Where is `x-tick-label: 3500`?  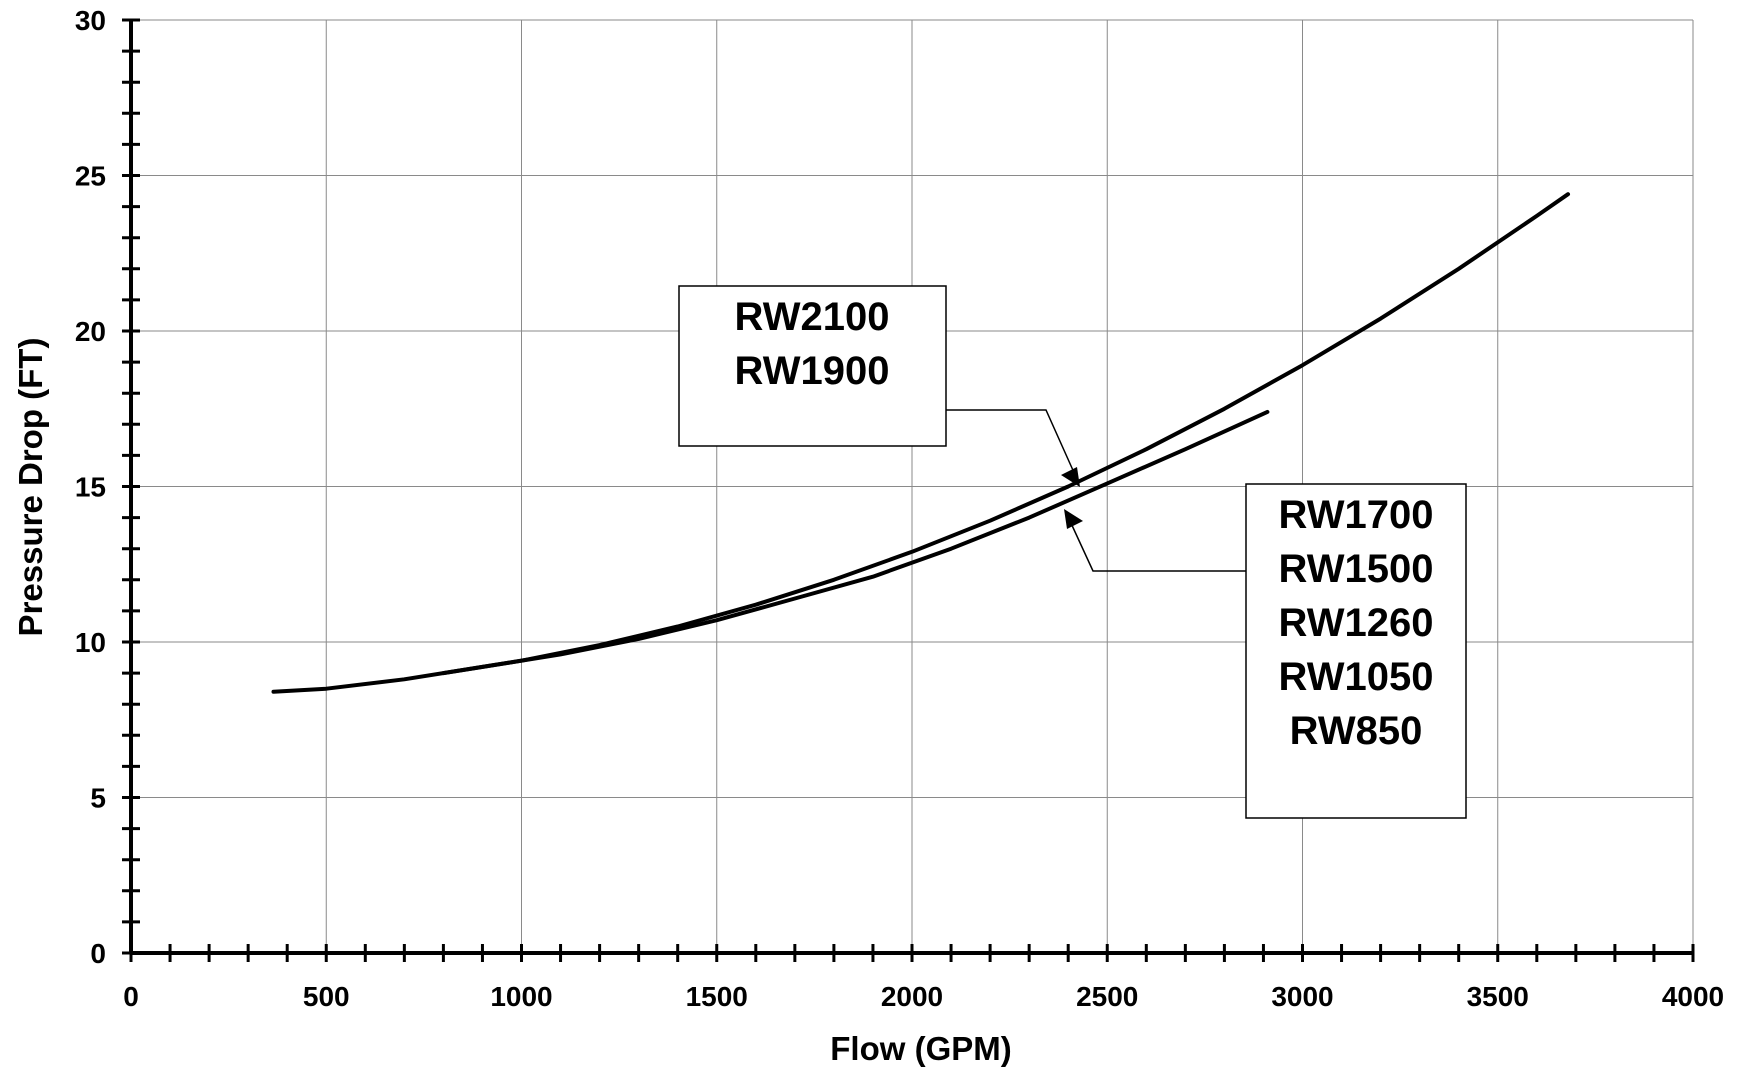
x-tick-label: 3500 is located at coordinates (1498, 996).